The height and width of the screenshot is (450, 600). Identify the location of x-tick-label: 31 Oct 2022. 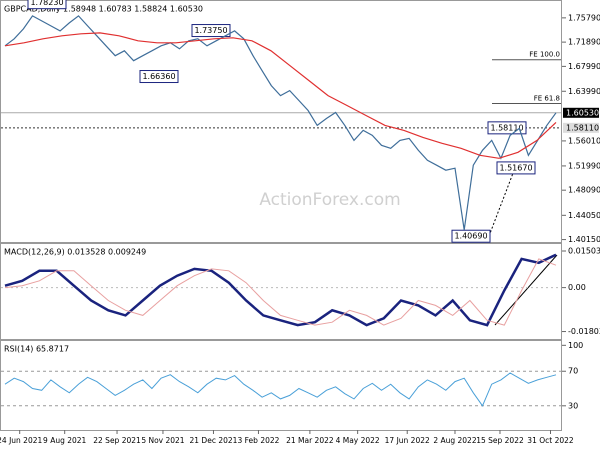
(550, 440).